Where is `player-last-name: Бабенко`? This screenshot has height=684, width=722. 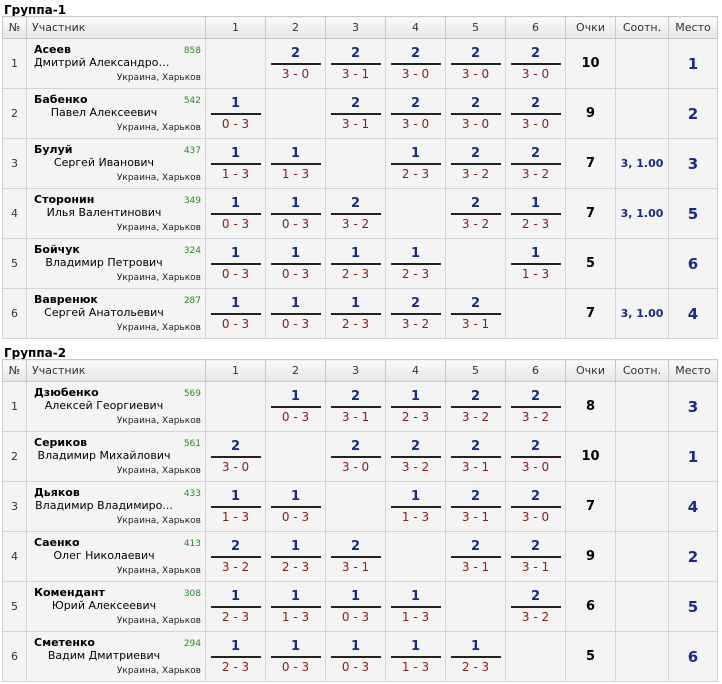
player-last-name: Бабенко is located at coordinates (61, 99).